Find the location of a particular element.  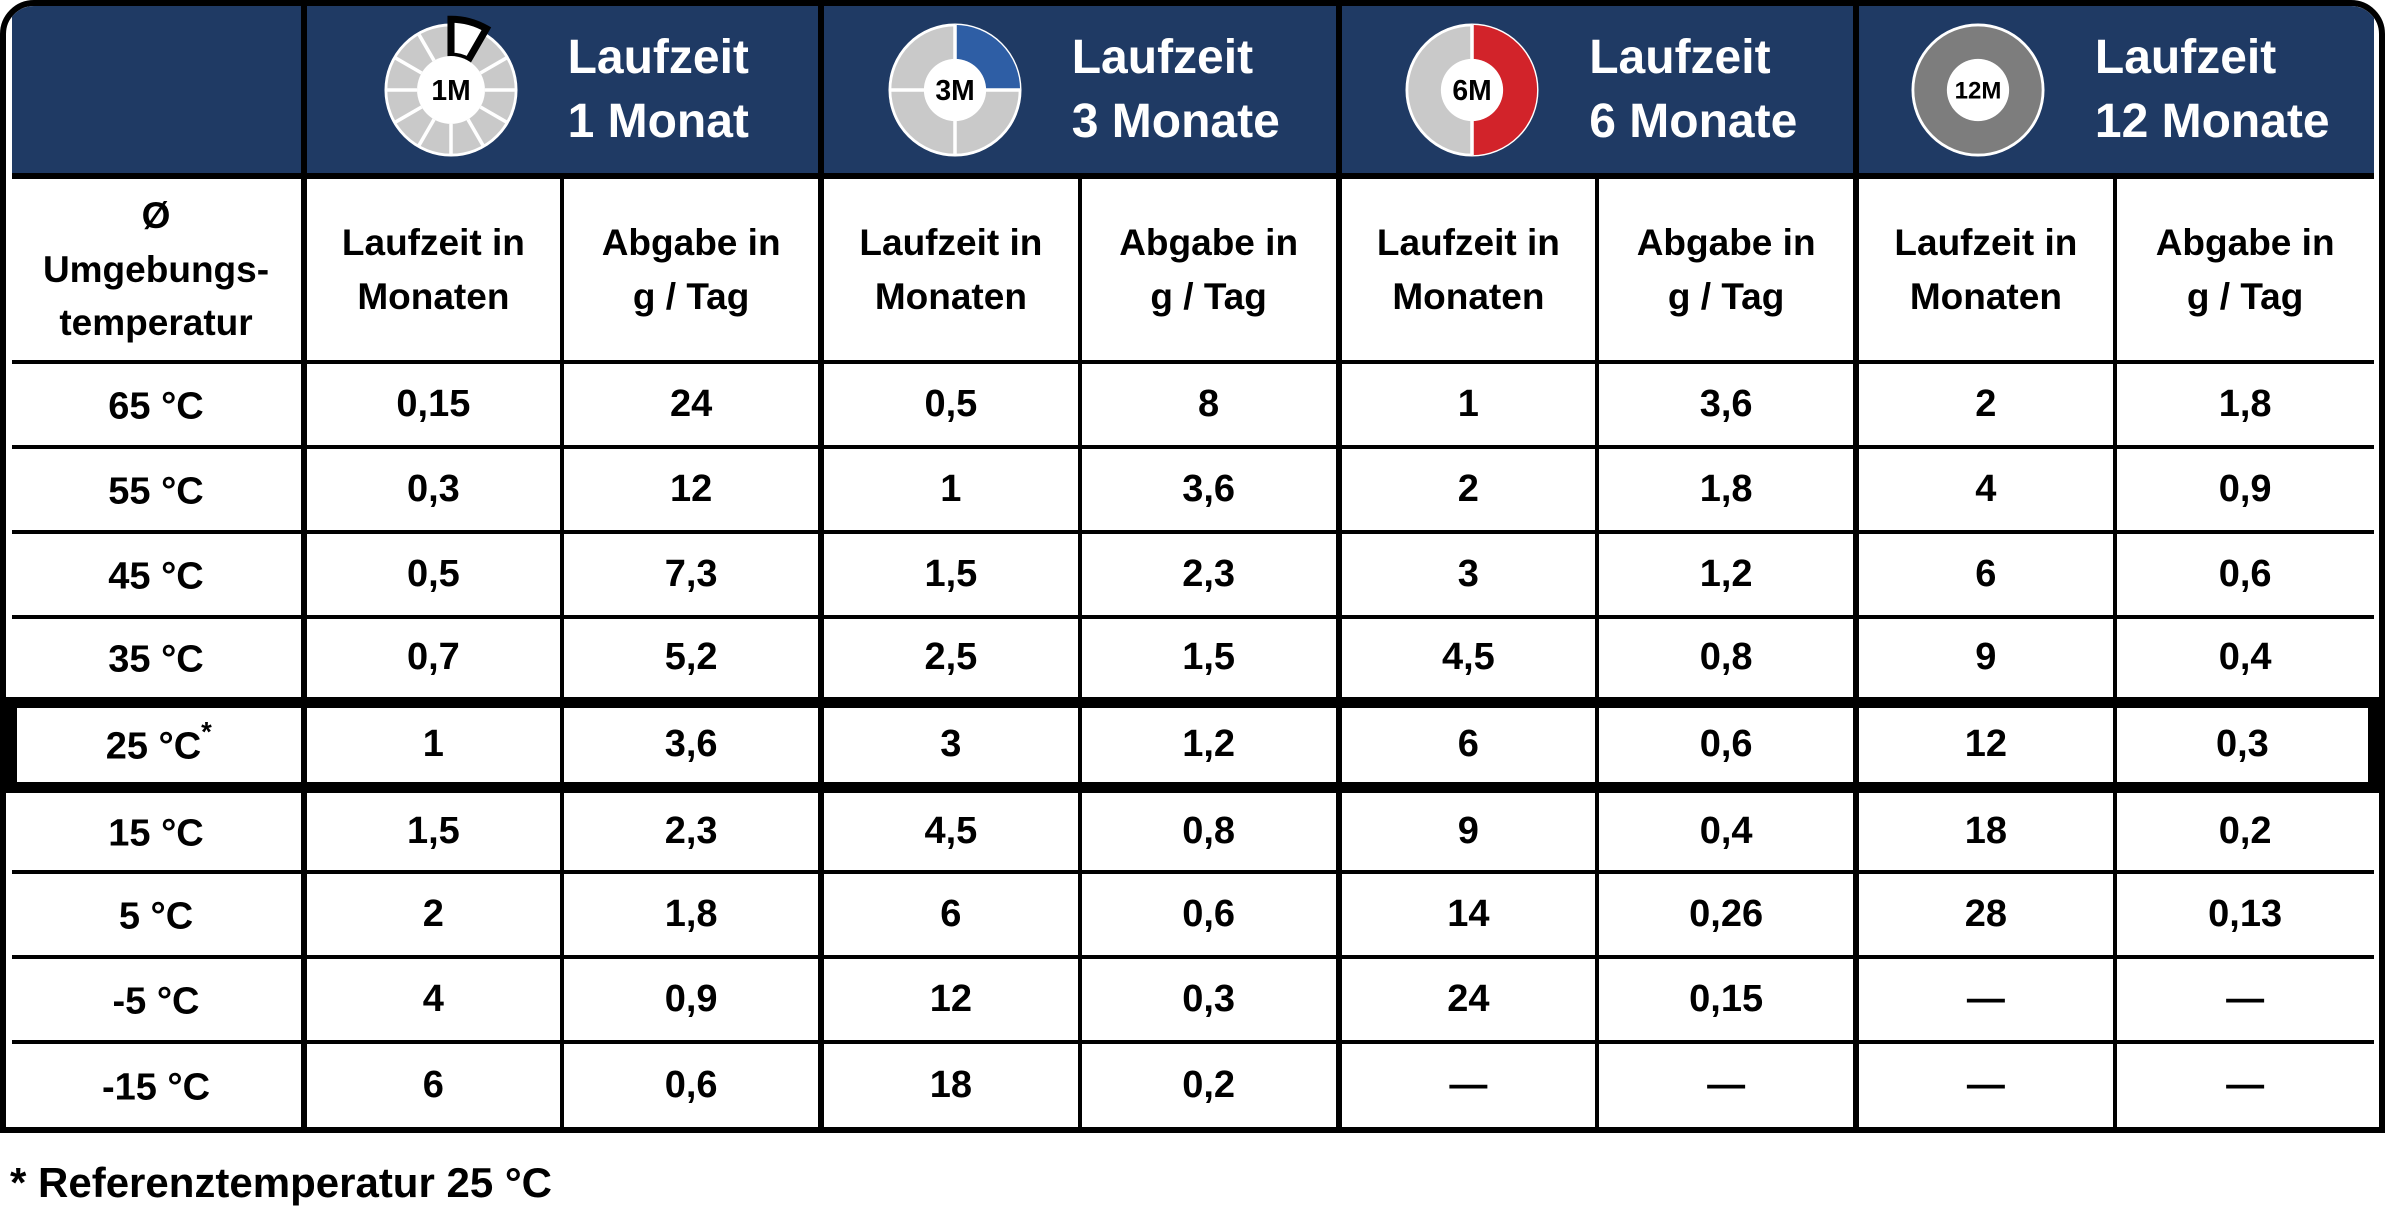

pie-1m-icon: 1M is located at coordinates (451, 86).